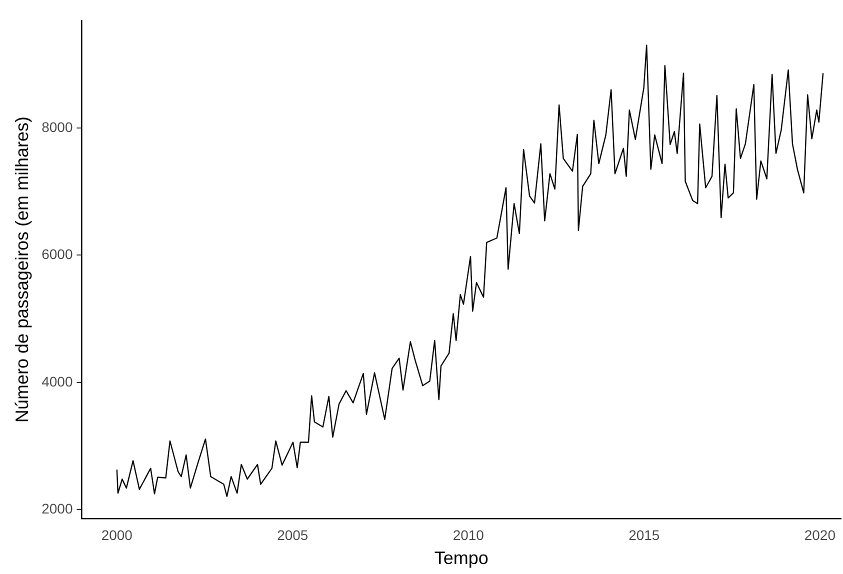  Describe the element at coordinates (820, 534) in the screenshot. I see `x-tick-label: 2020` at that location.